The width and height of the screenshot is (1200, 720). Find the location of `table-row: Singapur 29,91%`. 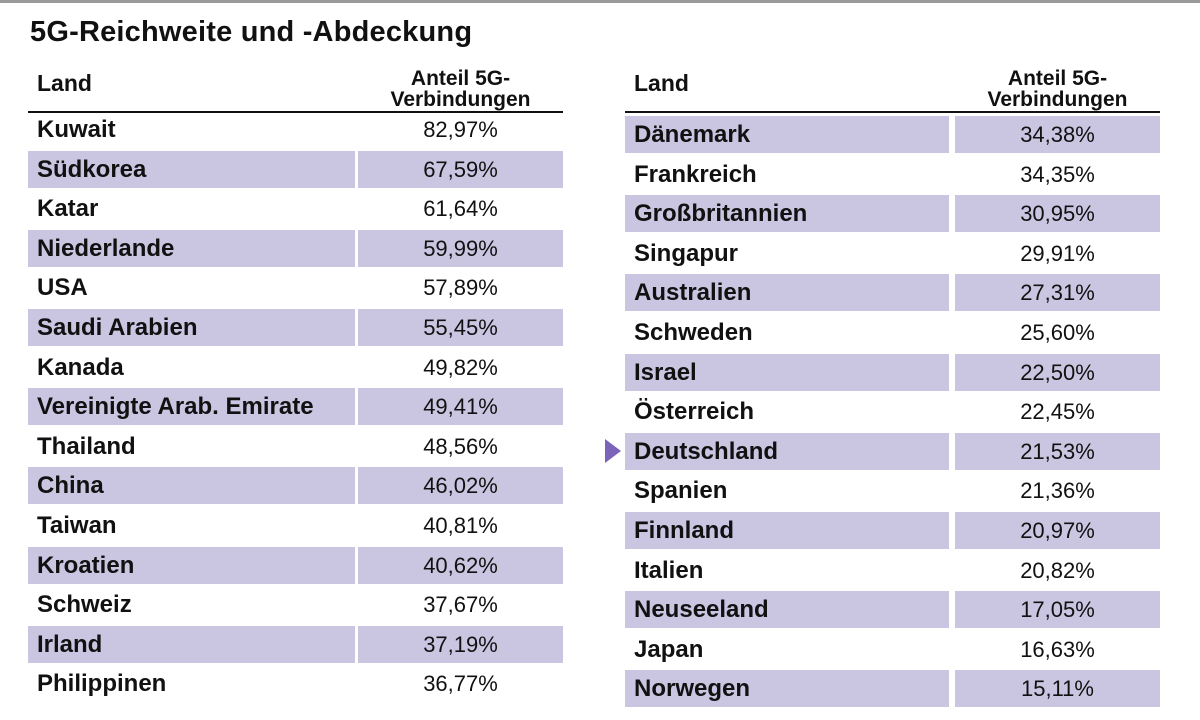

table-row: Singapur 29,91% is located at coordinates (892, 253).